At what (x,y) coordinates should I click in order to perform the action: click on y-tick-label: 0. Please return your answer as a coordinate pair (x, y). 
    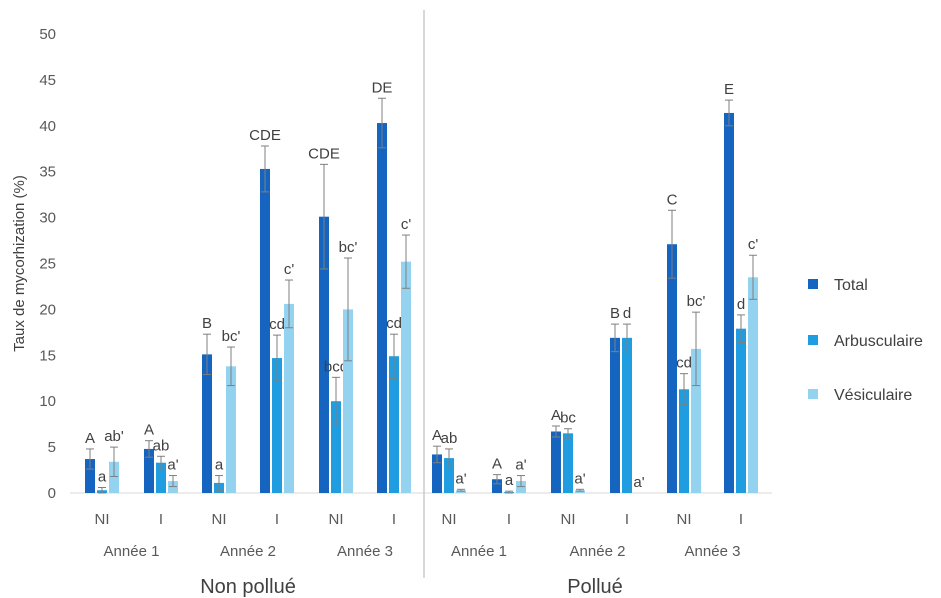
    Looking at the image, I should click on (52, 493).